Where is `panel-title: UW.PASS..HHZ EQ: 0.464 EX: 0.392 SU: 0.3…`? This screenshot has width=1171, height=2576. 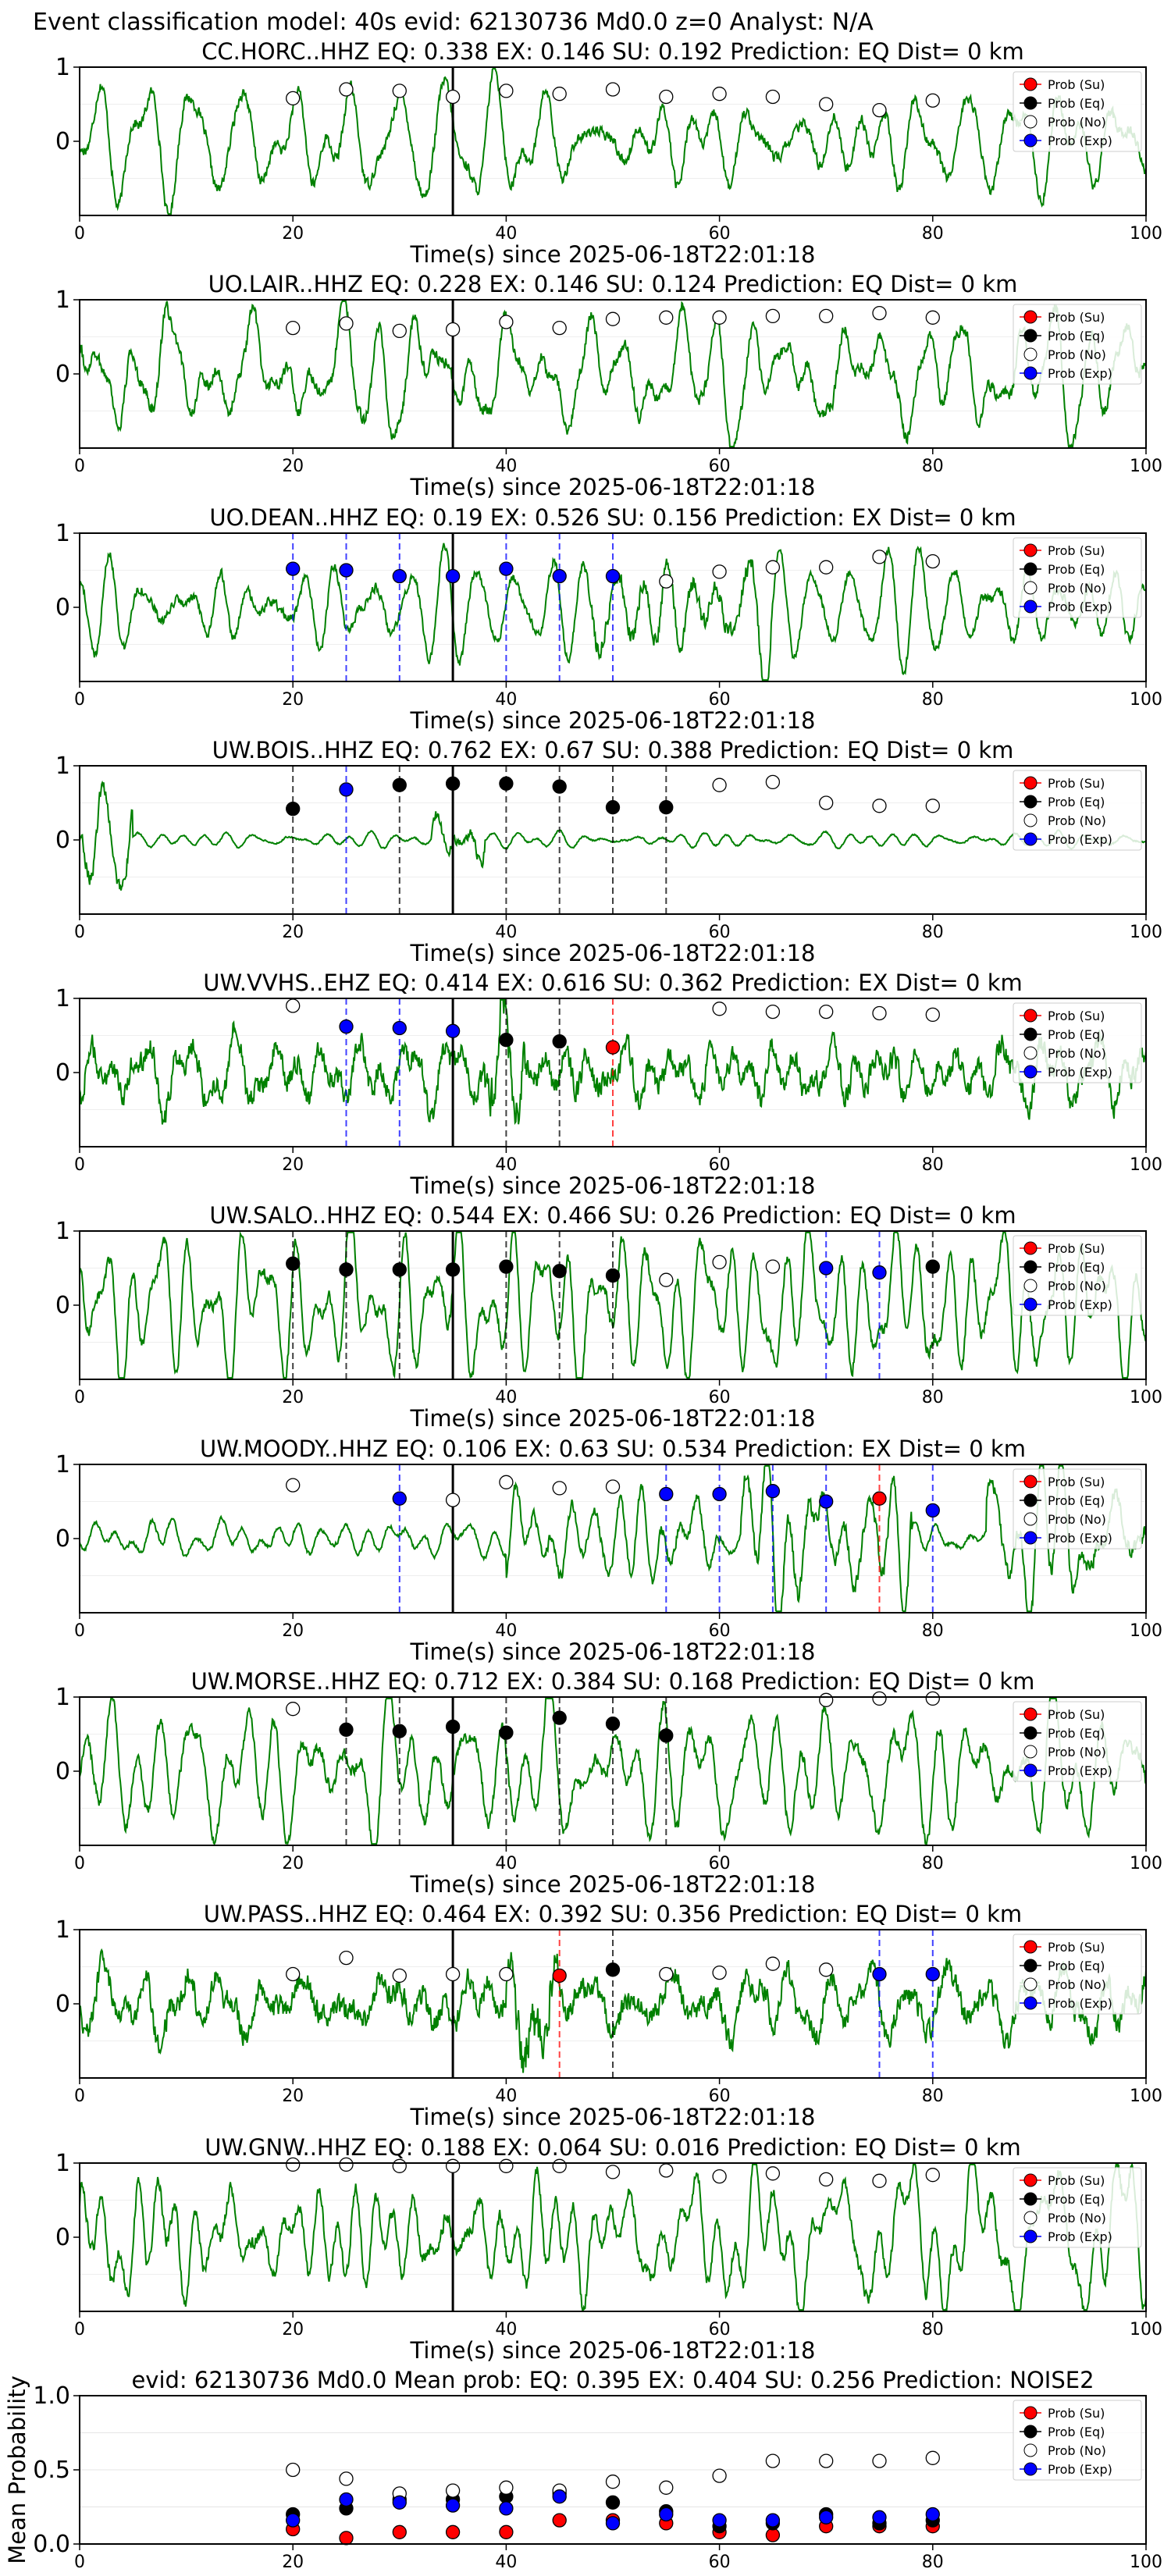
panel-title: UW.PASS..HHZ EQ: 0.464 EX: 0.392 SU: 0.3… is located at coordinates (613, 1914).